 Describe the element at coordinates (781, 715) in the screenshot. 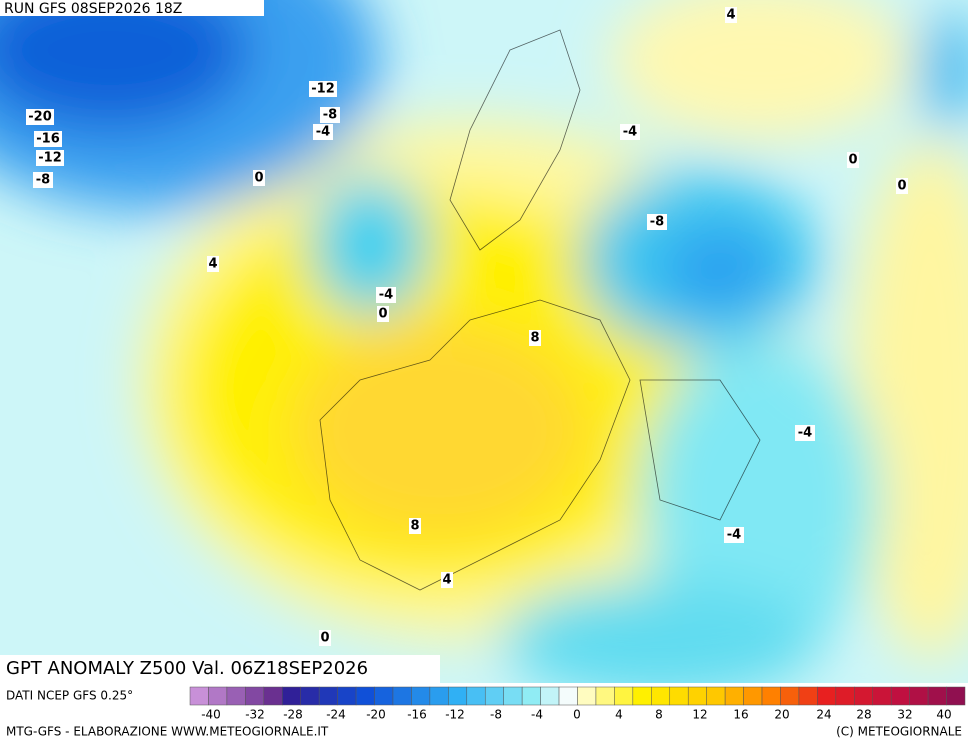

I see `colorbar-label: 20` at that location.